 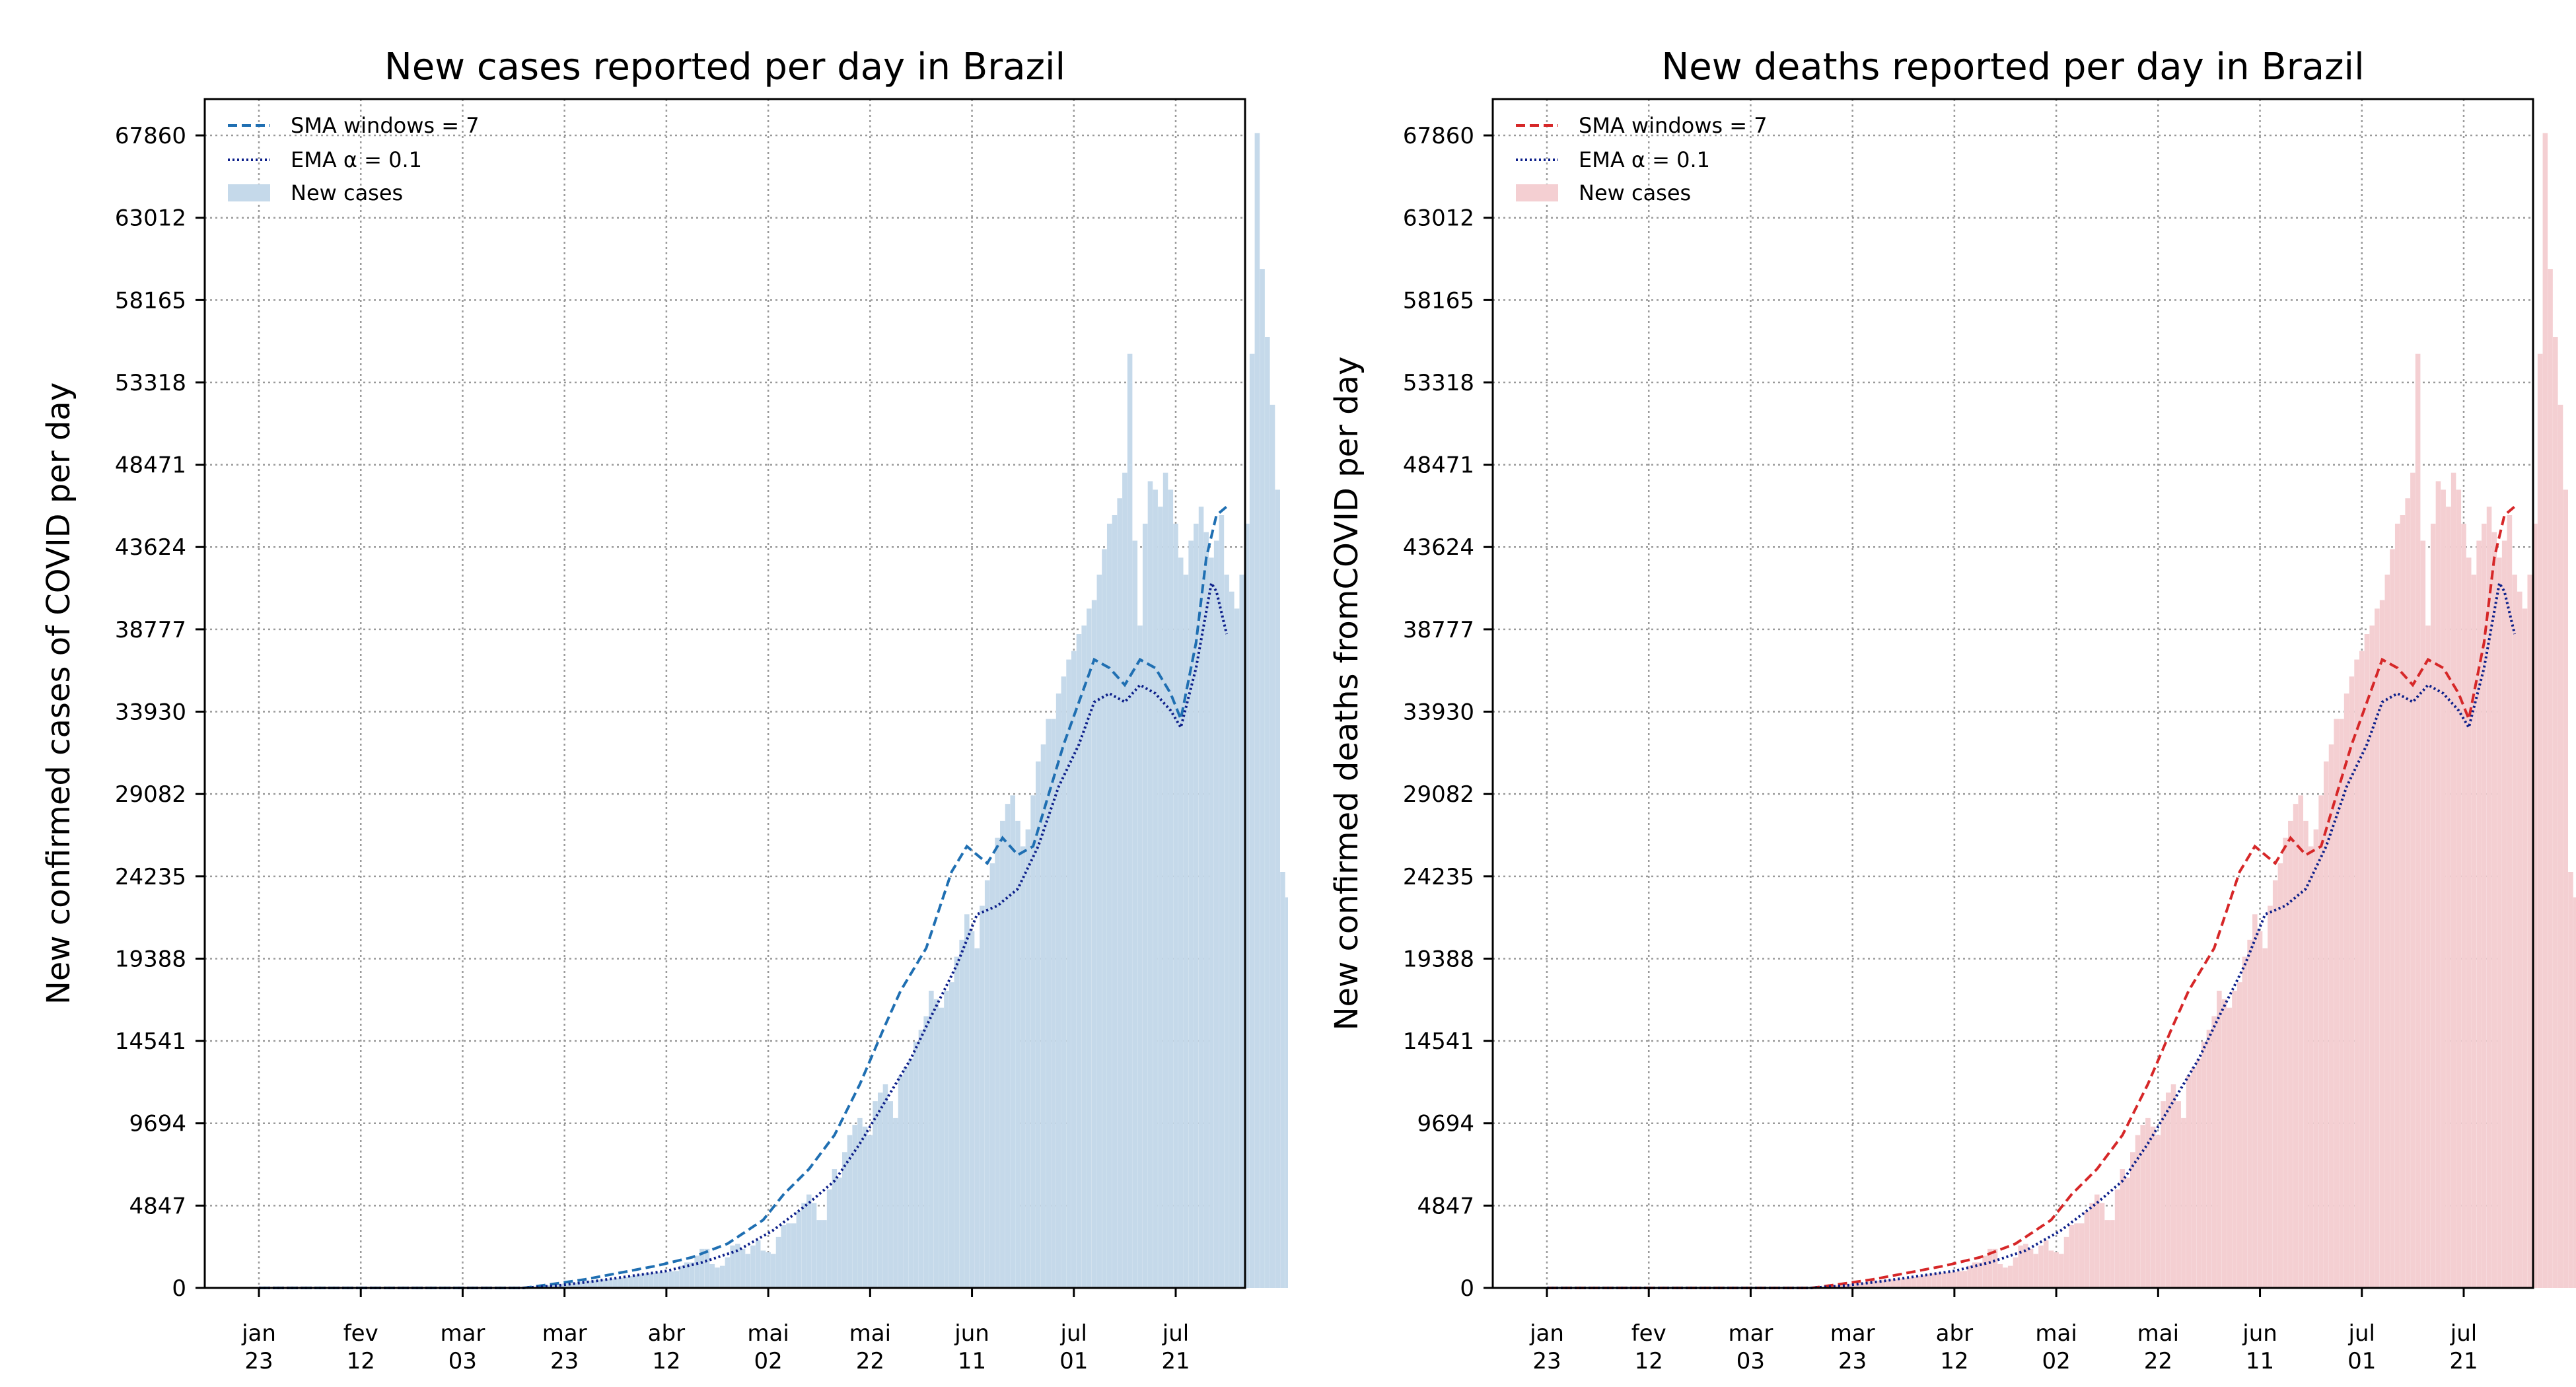 I want to click on y-tick-label: 33930, so click(x=1438, y=712).